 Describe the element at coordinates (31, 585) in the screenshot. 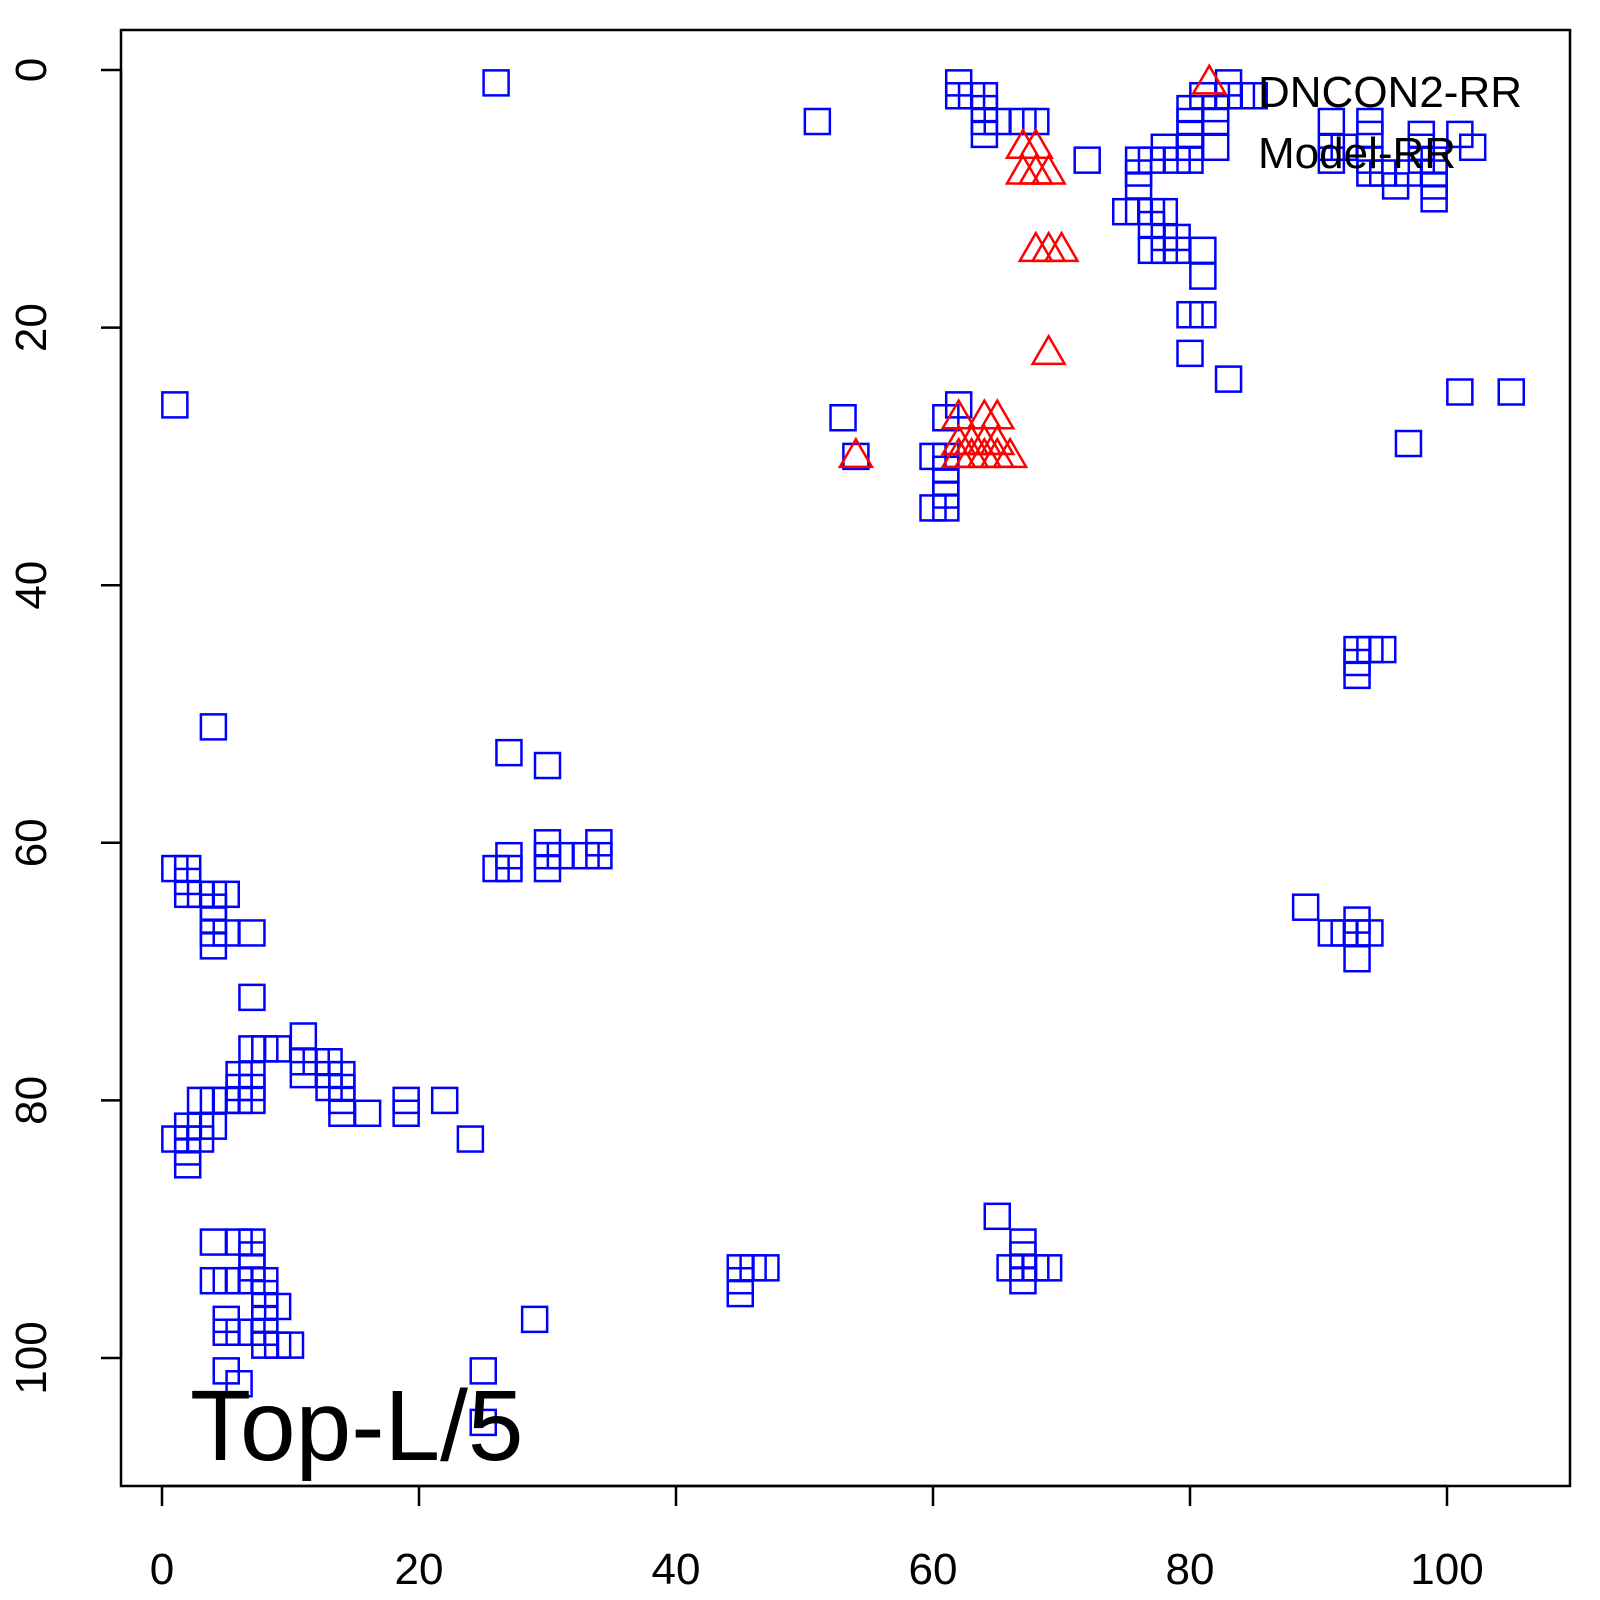

I see `y-tick-label: 40` at that location.